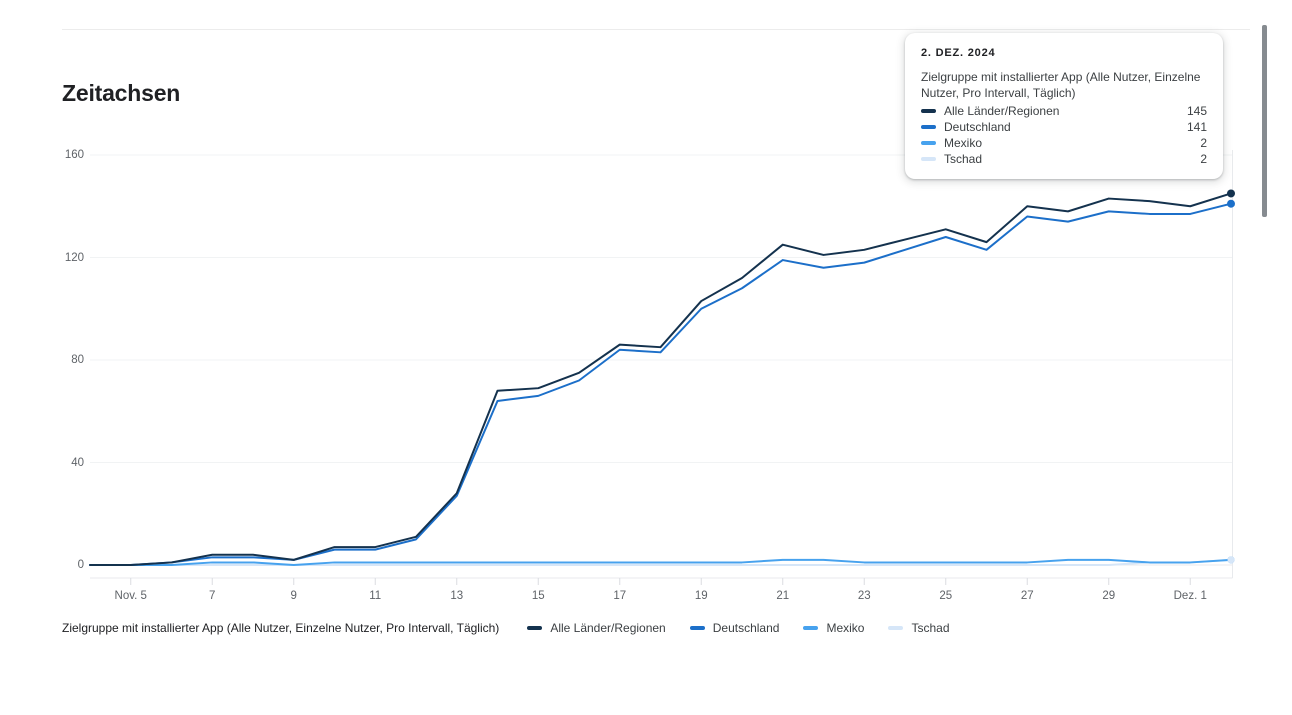  What do you see at coordinates (1064, 127) in the screenshot?
I see `tooltip-row: Deutschland 141` at bounding box center [1064, 127].